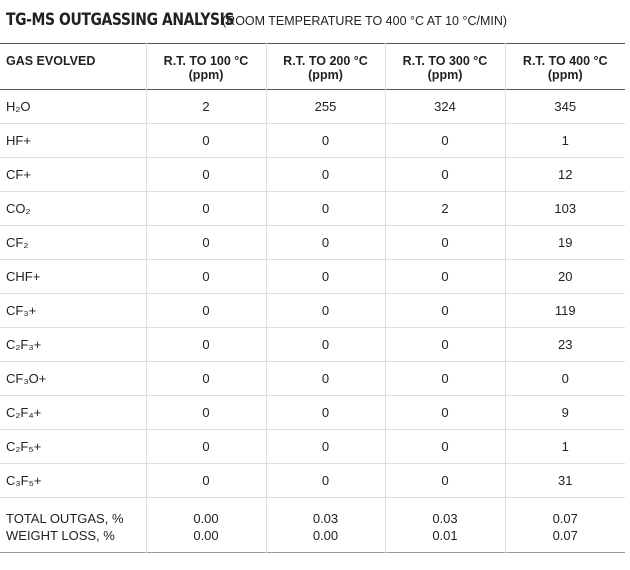 Image resolution: width=630 pixels, height=570 pixels. What do you see at coordinates (21, 310) in the screenshot?
I see `gas-name: CF₃+` at bounding box center [21, 310].